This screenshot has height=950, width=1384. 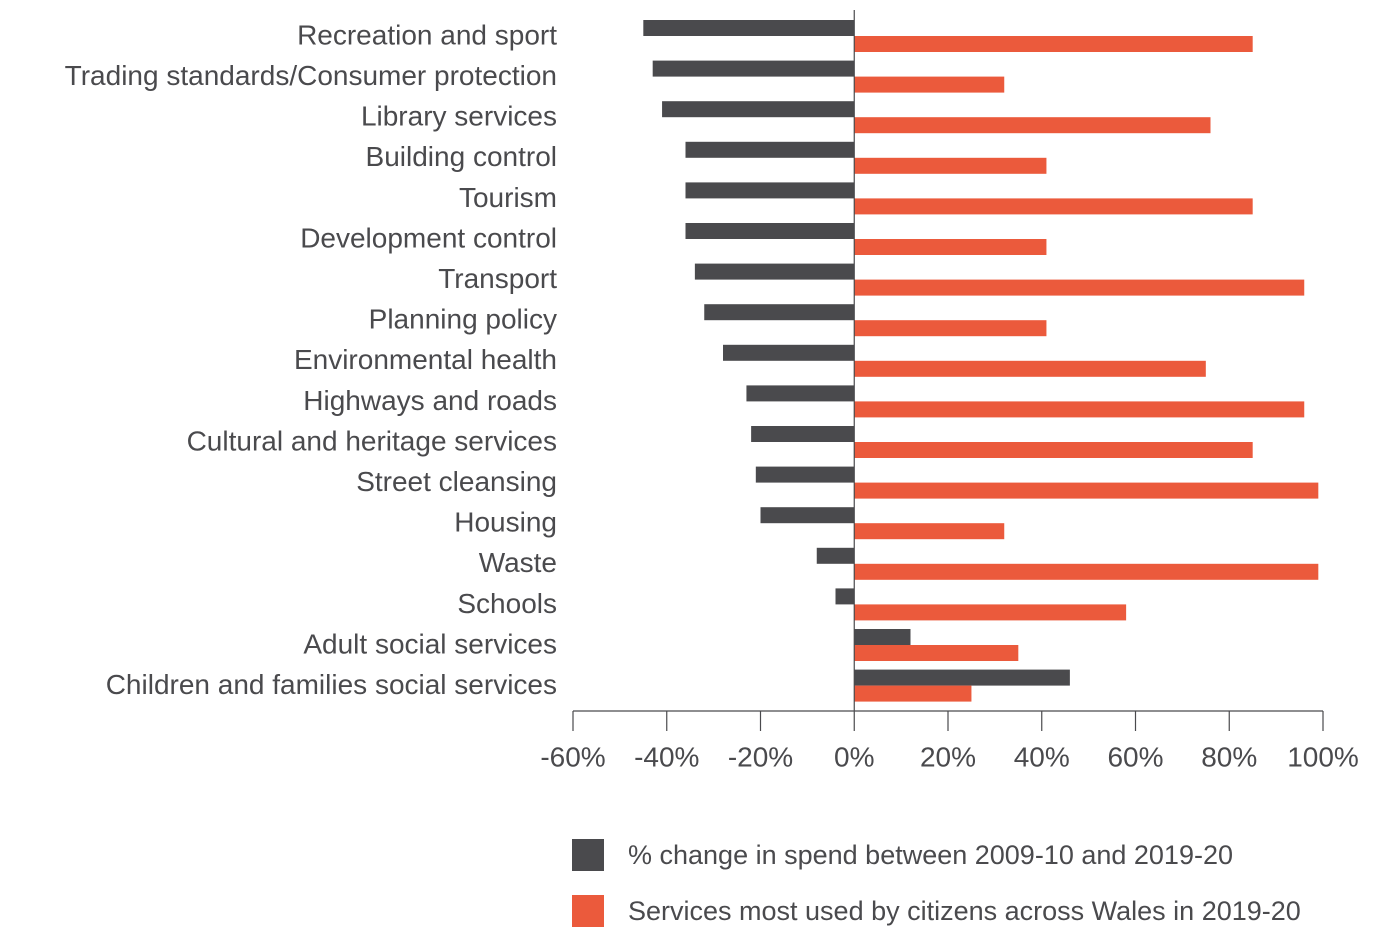 What do you see at coordinates (461, 156) in the screenshot?
I see `category-label: Building control` at bounding box center [461, 156].